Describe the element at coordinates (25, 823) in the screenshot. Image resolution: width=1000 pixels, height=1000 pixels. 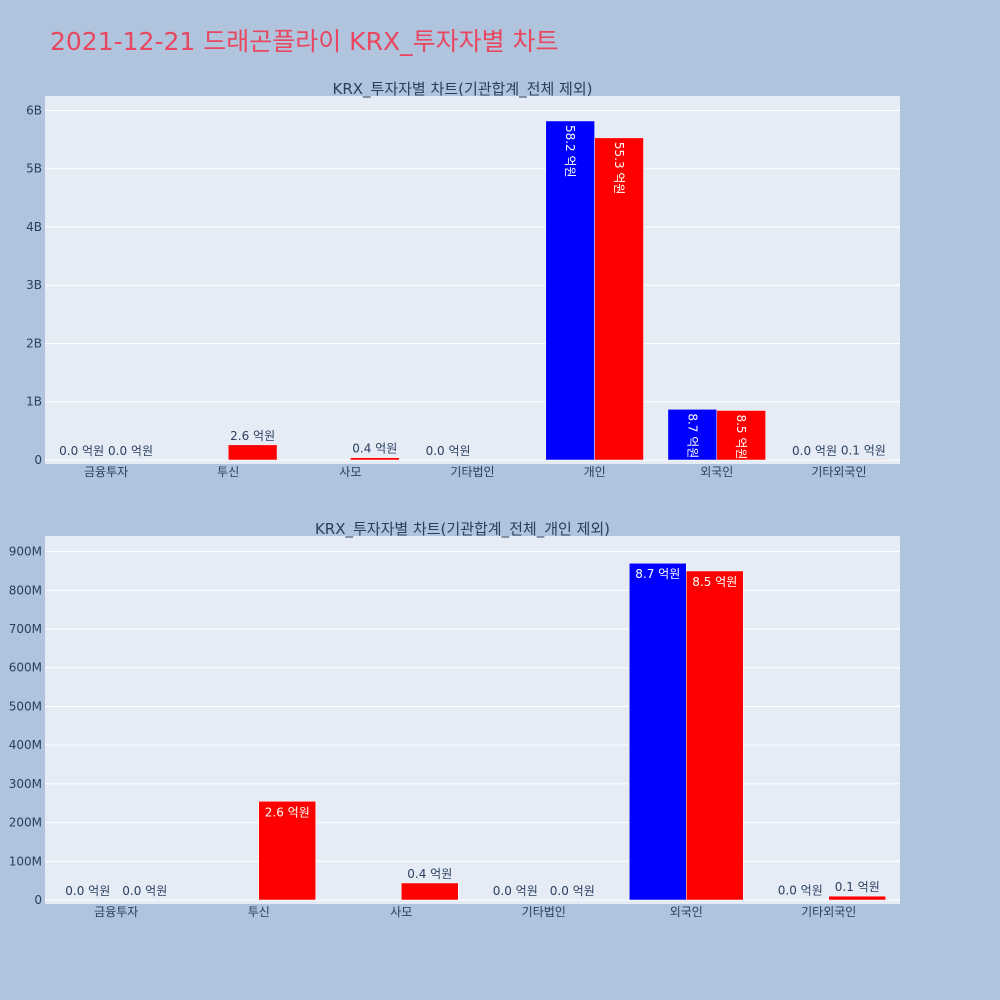
I see `y-tick-label: 200M` at that location.